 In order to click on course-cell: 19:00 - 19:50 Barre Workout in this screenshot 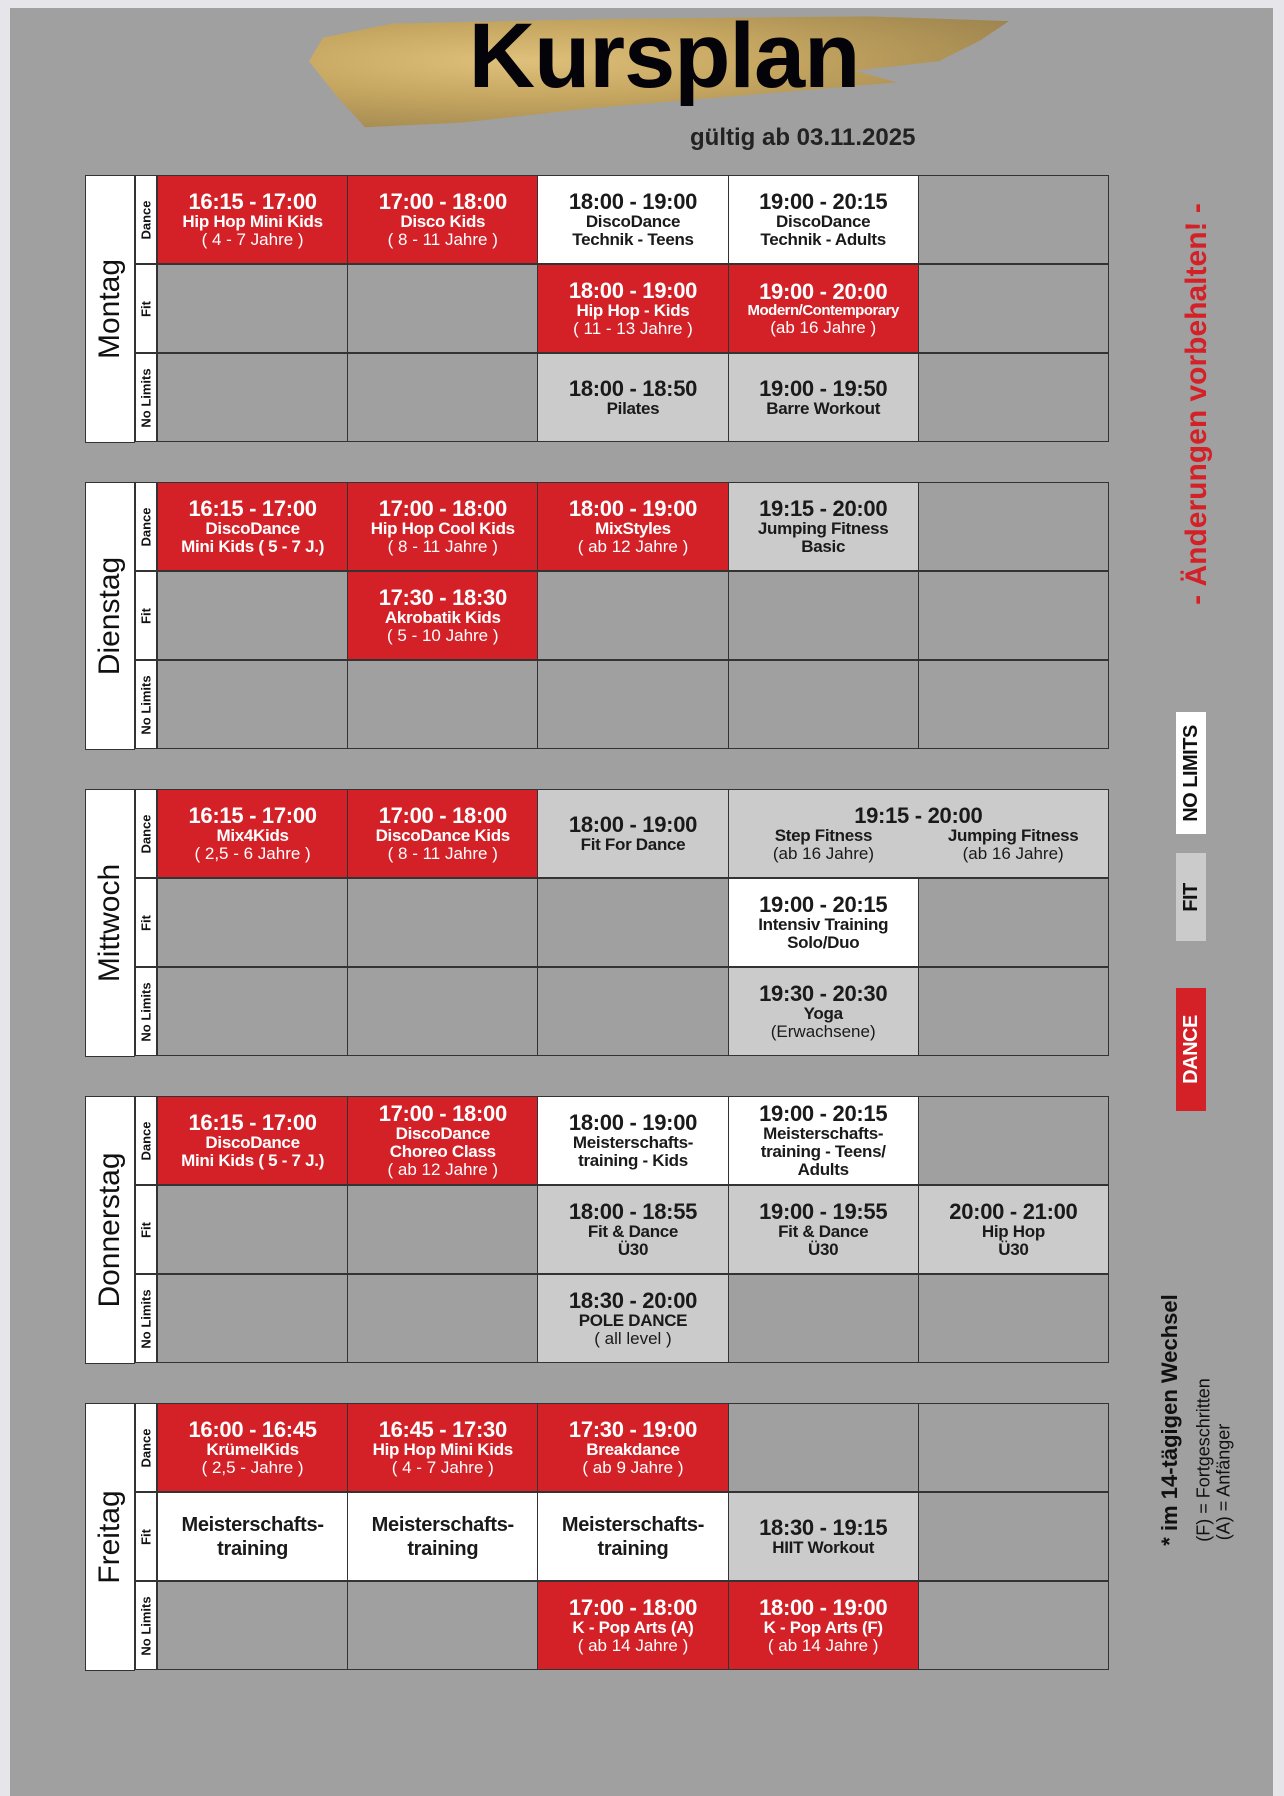, I will do `click(823, 397)`.